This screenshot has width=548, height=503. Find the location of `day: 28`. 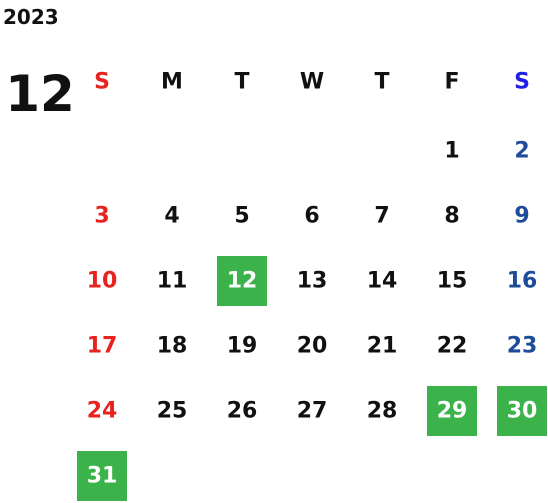

day: 28 is located at coordinates (382, 411).